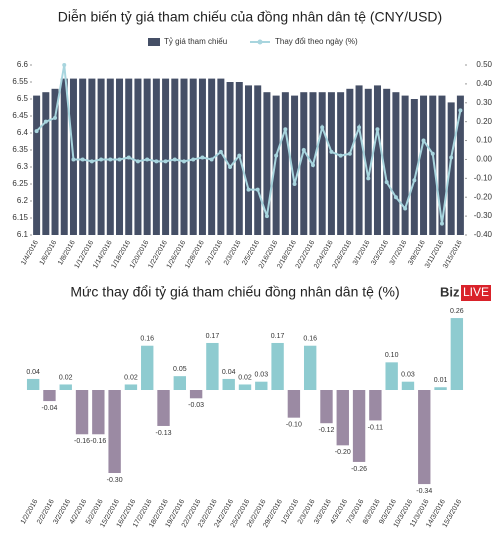  What do you see at coordinates (483, 234) in the screenshot?
I see `y2-tick-label: -0.40` at bounding box center [483, 234].